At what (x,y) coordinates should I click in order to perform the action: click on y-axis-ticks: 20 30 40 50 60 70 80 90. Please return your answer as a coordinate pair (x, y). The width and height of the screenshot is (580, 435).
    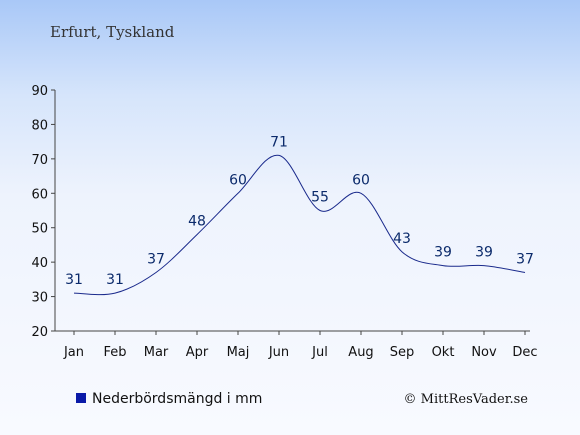
    Looking at the image, I should click on (43, 212).